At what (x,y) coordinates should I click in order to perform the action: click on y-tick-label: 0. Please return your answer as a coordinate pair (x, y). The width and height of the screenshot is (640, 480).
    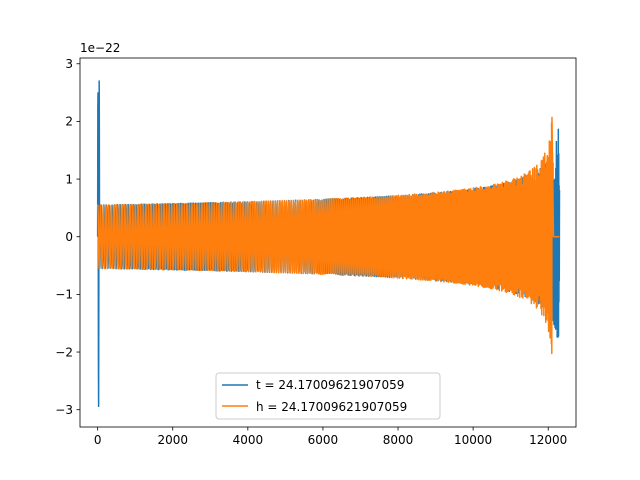
    Looking at the image, I should click on (69, 237).